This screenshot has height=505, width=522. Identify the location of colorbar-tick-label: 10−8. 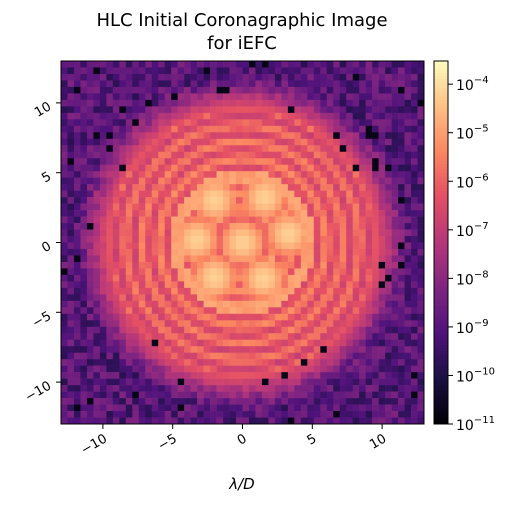
(472, 278).